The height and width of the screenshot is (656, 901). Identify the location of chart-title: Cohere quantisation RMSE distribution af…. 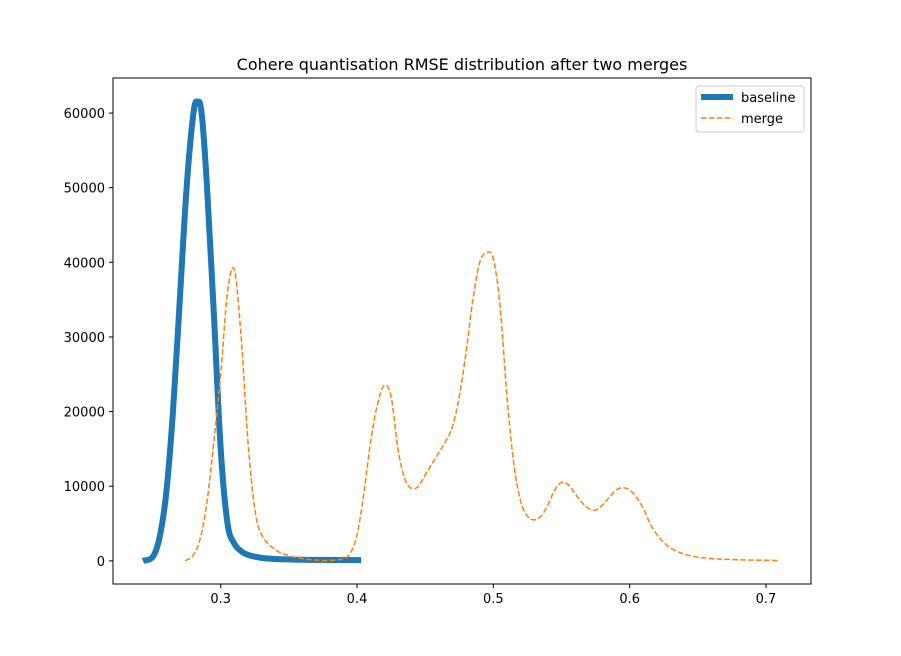
(462, 64).